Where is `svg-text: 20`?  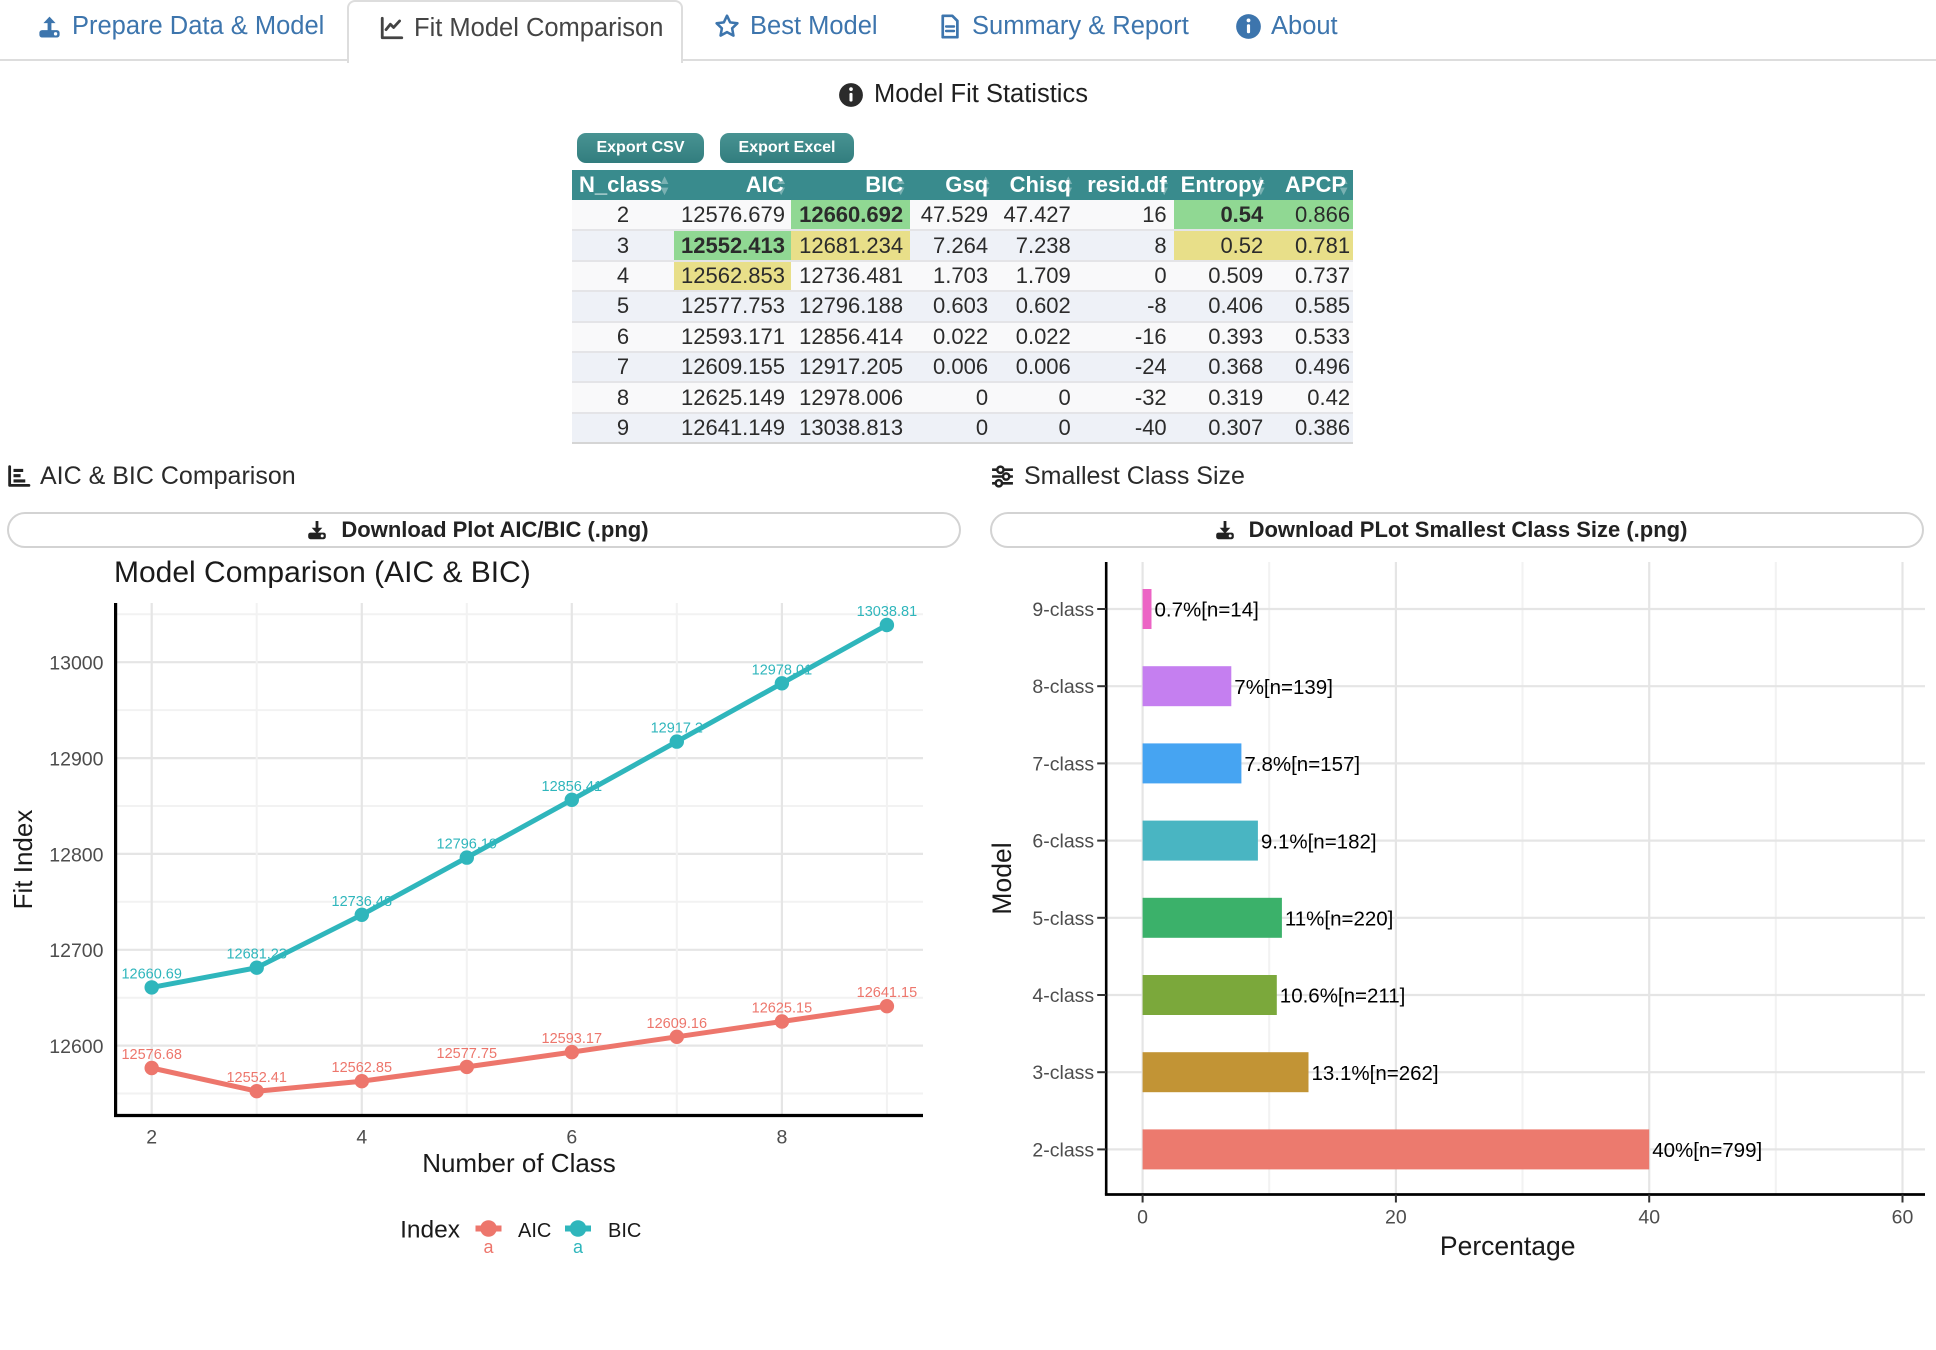
svg-text: 20 is located at coordinates (1396, 1218).